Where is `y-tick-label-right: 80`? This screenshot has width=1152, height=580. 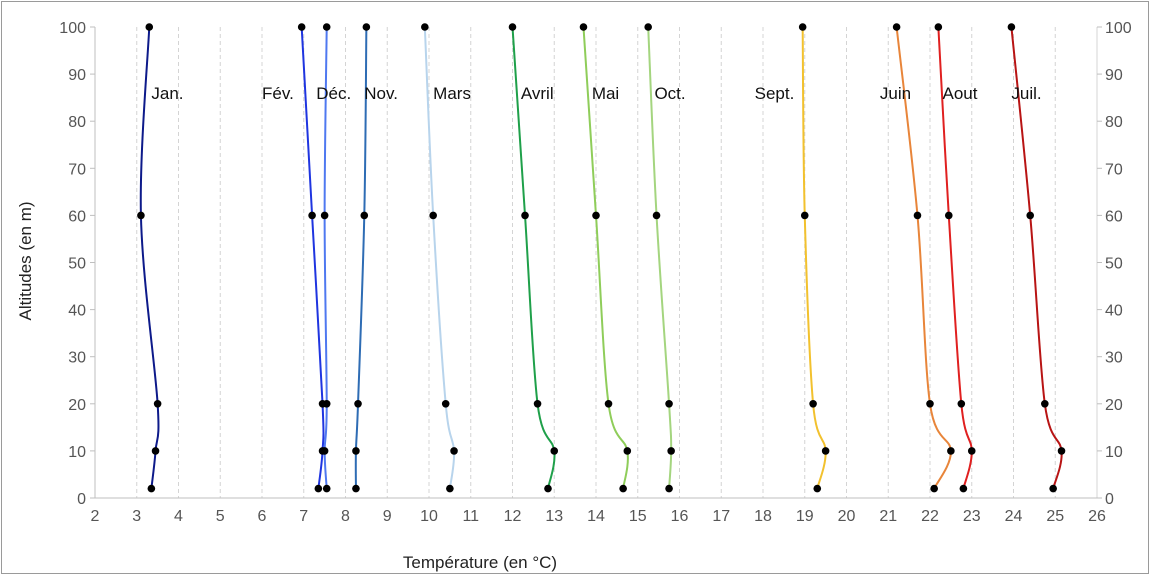
y-tick-label-right: 80 is located at coordinates (1114, 122).